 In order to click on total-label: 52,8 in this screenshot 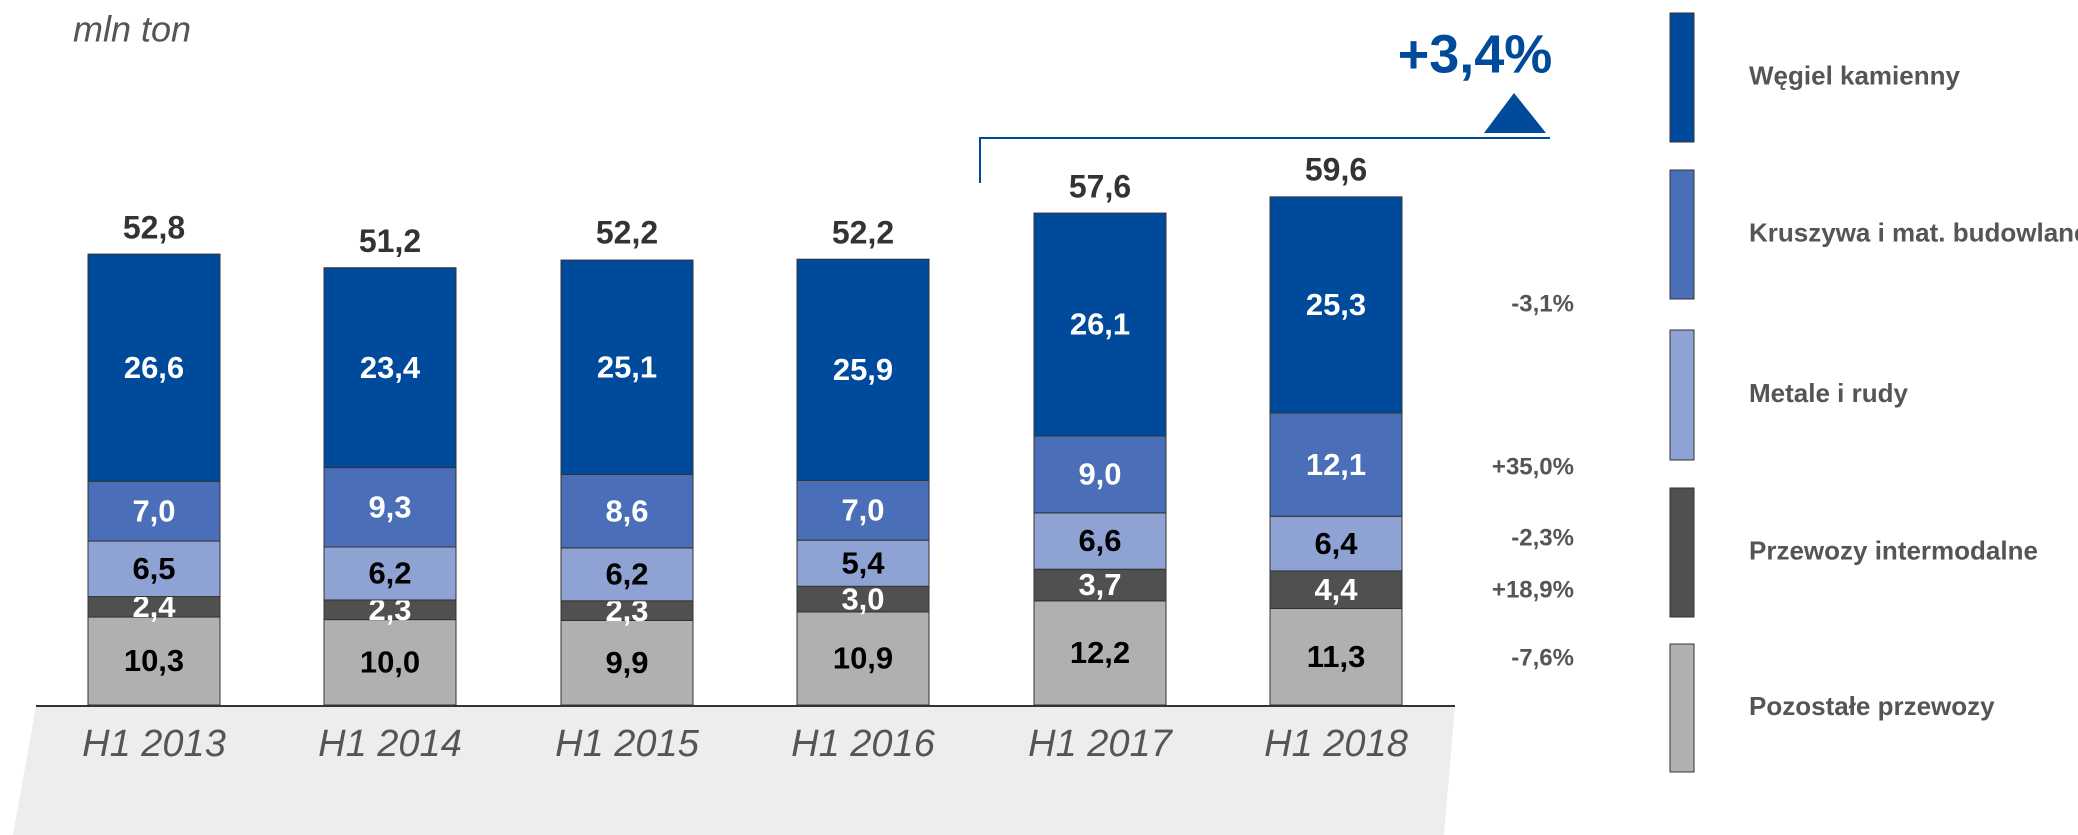, I will do `click(154, 228)`.